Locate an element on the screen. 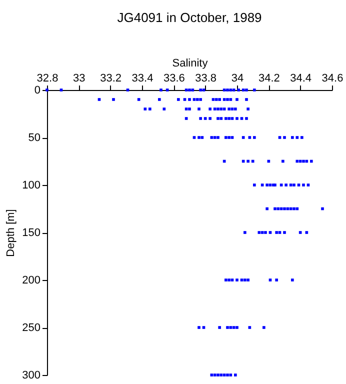  x-tick-label: 34 is located at coordinates (237, 78).